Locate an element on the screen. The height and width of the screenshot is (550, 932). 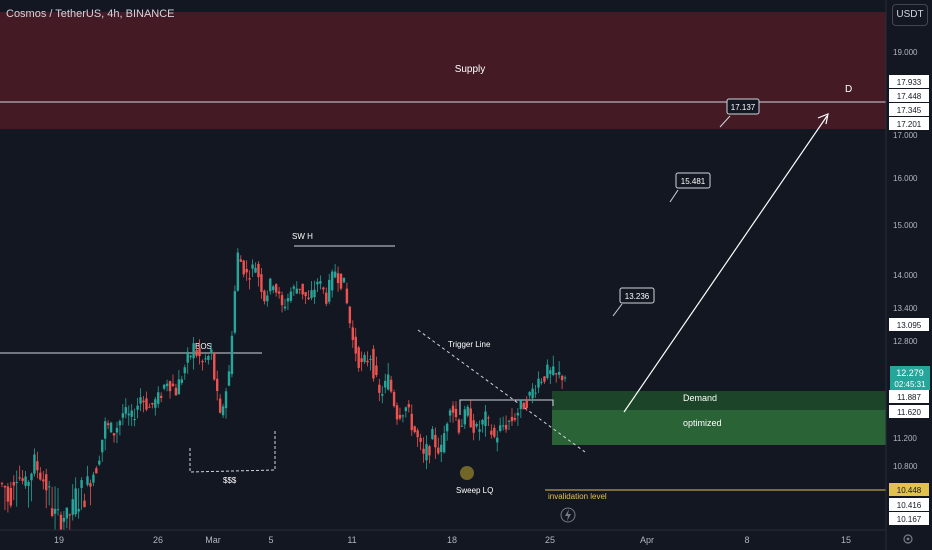
y-badge-label-2: 17.345 is located at coordinates (909, 110).